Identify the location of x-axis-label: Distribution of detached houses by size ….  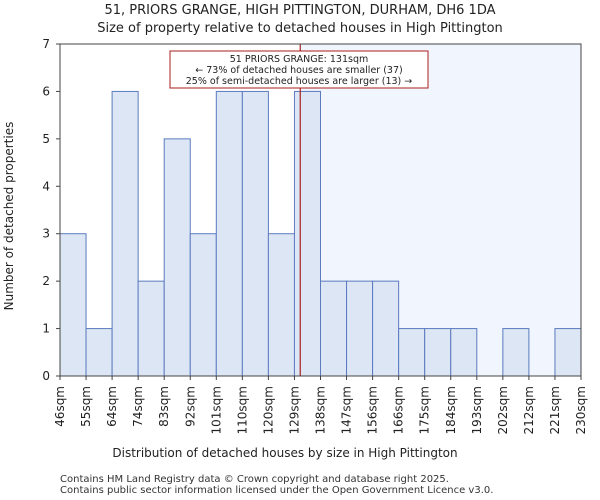
(284, 453).